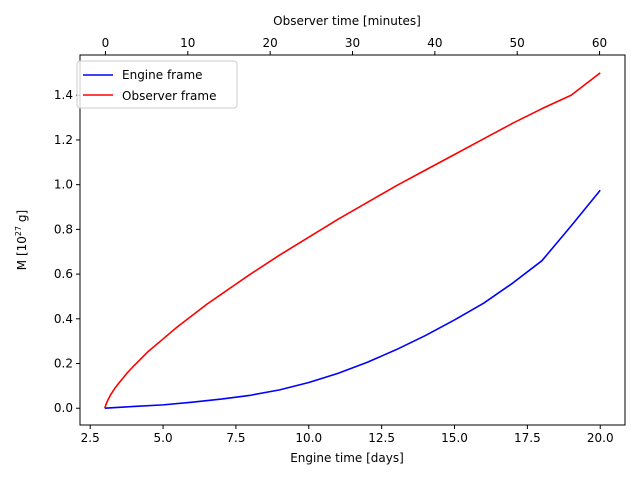 The image size is (640, 480). Describe the element at coordinates (381, 438) in the screenshot. I see `x-tick-label: 12.5` at that location.